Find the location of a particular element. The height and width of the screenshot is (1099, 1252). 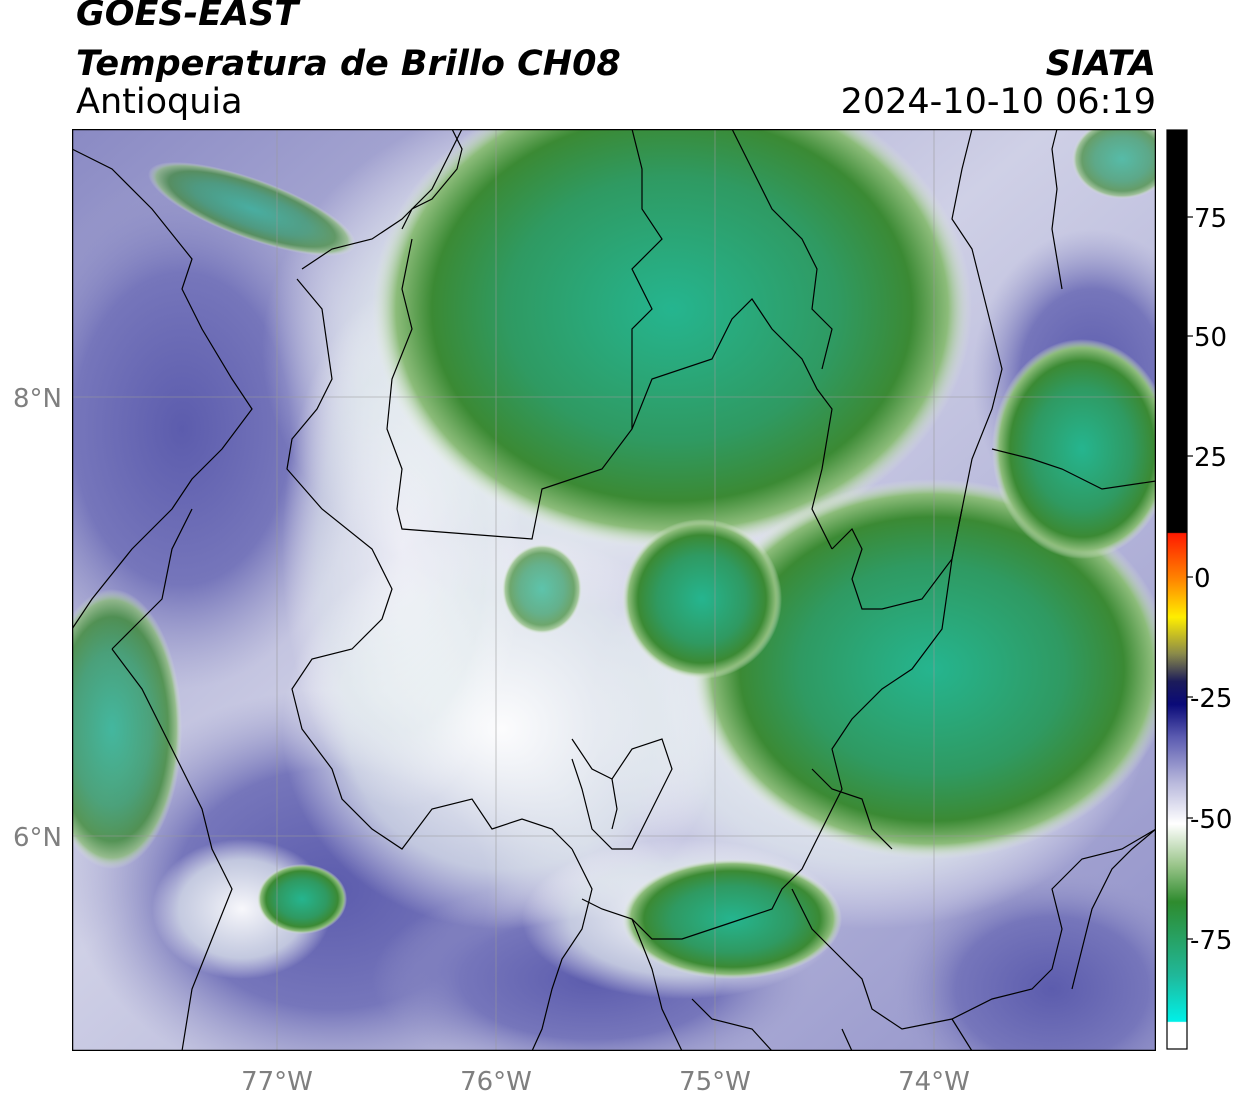

colorbar-gradient is located at coordinates (1177, 589).